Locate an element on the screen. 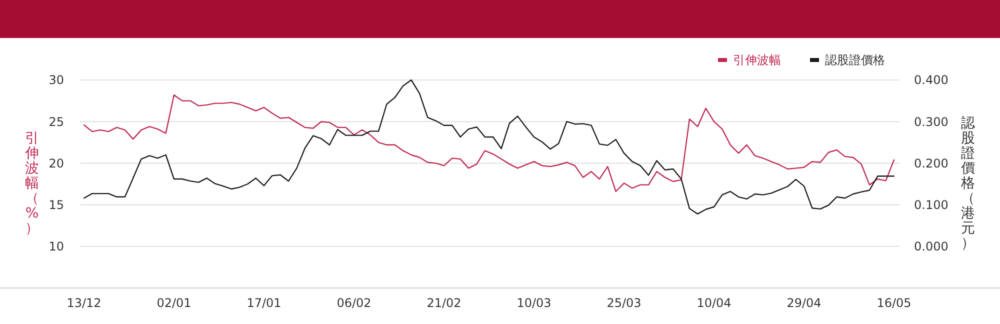 This screenshot has width=1000, height=324. x-tick-label: 21/02 is located at coordinates (444, 303).